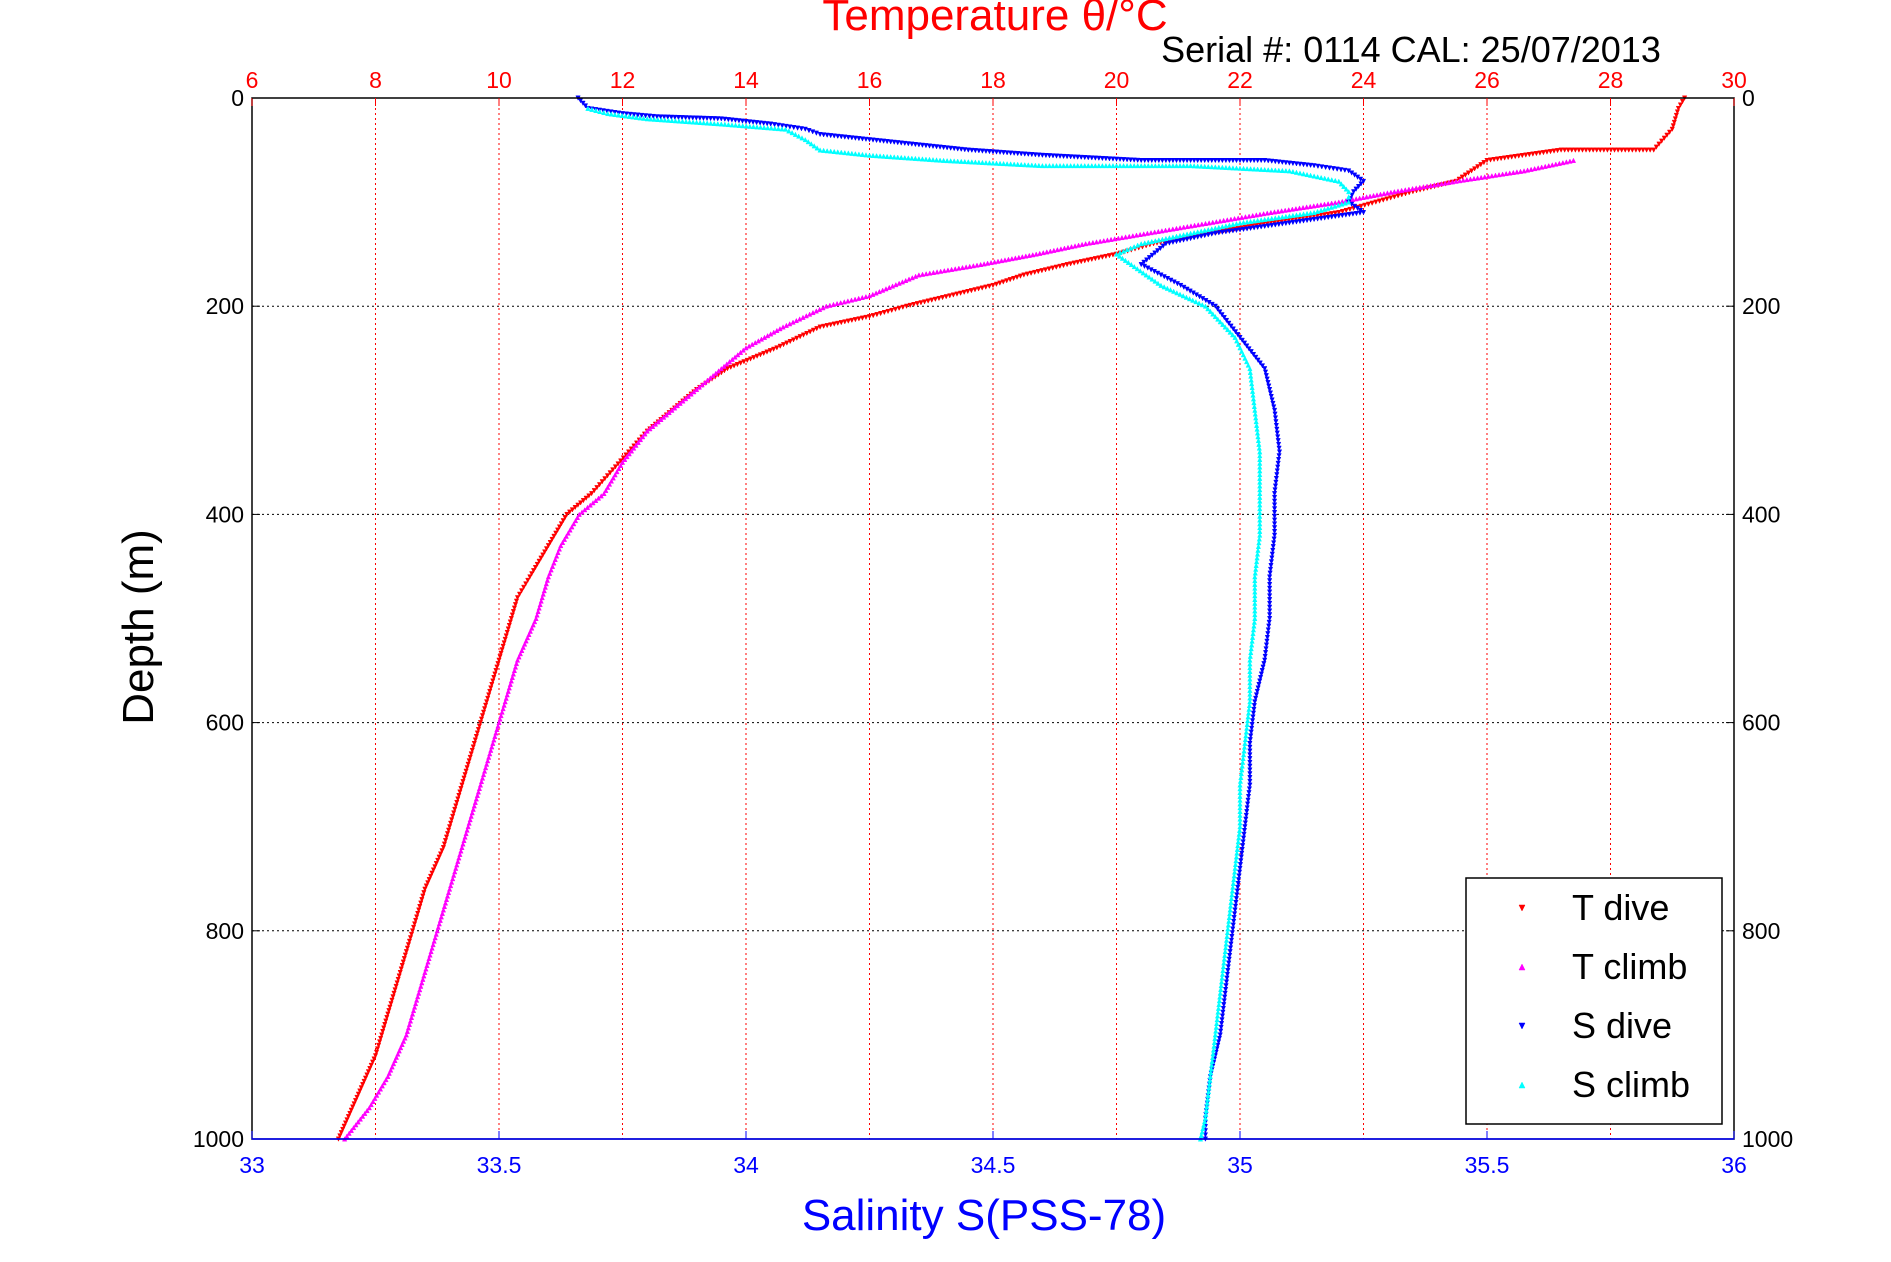 The width and height of the screenshot is (1891, 1262). Describe the element at coordinates (1761, 723) in the screenshot. I see `depth-tick-label-right: 600` at that location.